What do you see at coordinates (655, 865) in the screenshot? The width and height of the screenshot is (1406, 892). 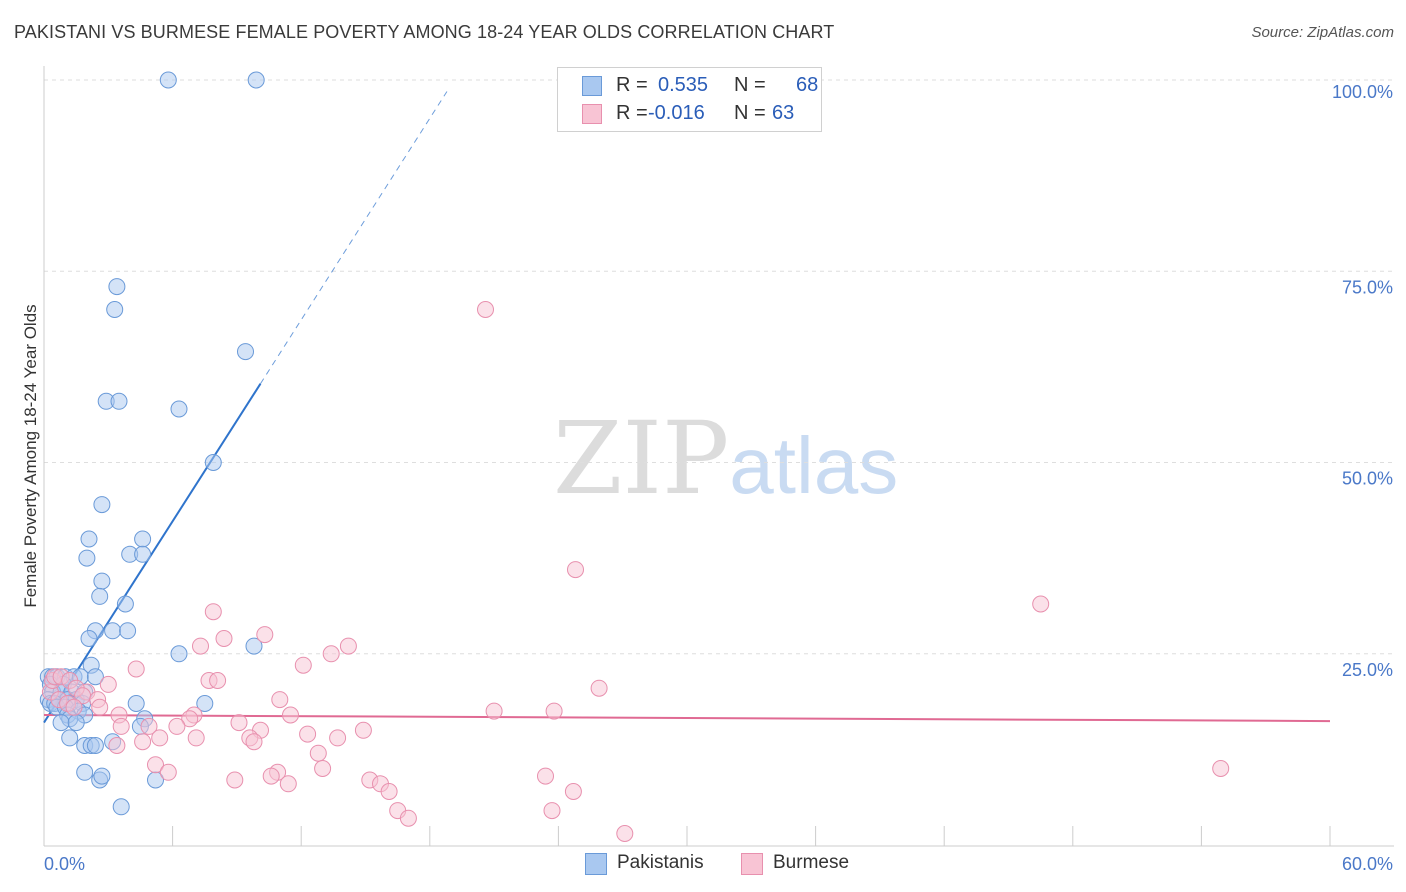 I see `bottom-legend-pakistanis: Pakistanis` at bounding box center [655, 865].